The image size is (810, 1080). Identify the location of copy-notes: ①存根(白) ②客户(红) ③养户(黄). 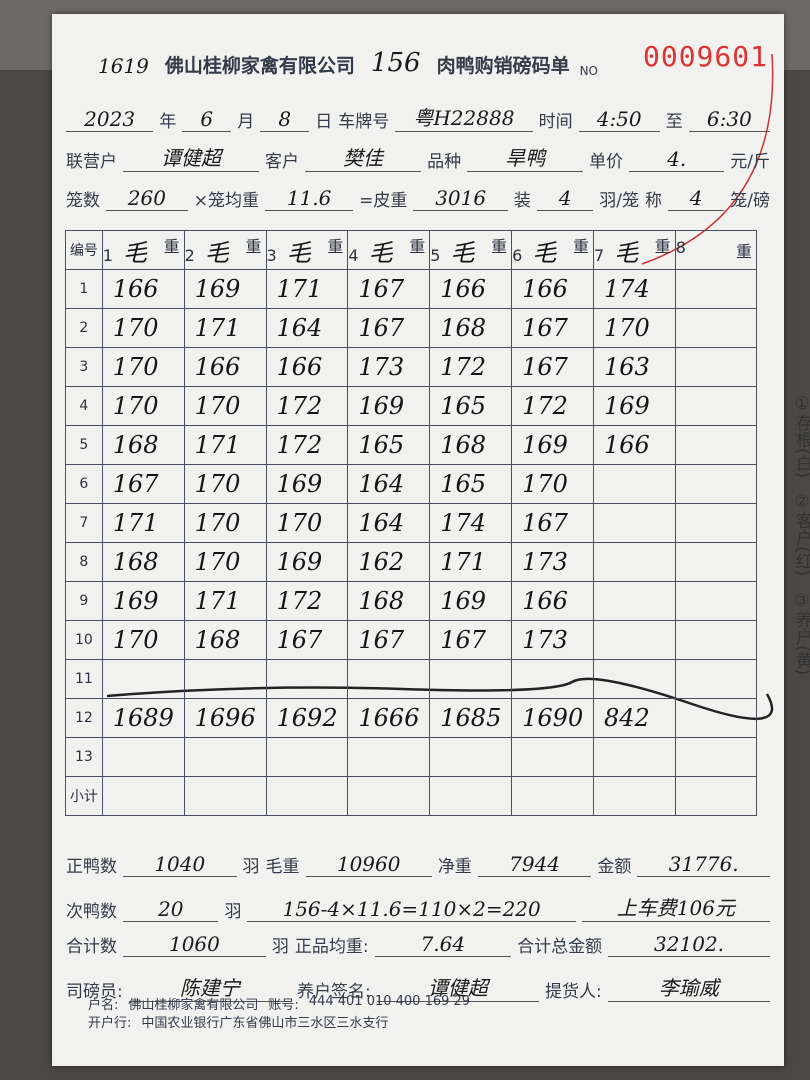
(800, 541).